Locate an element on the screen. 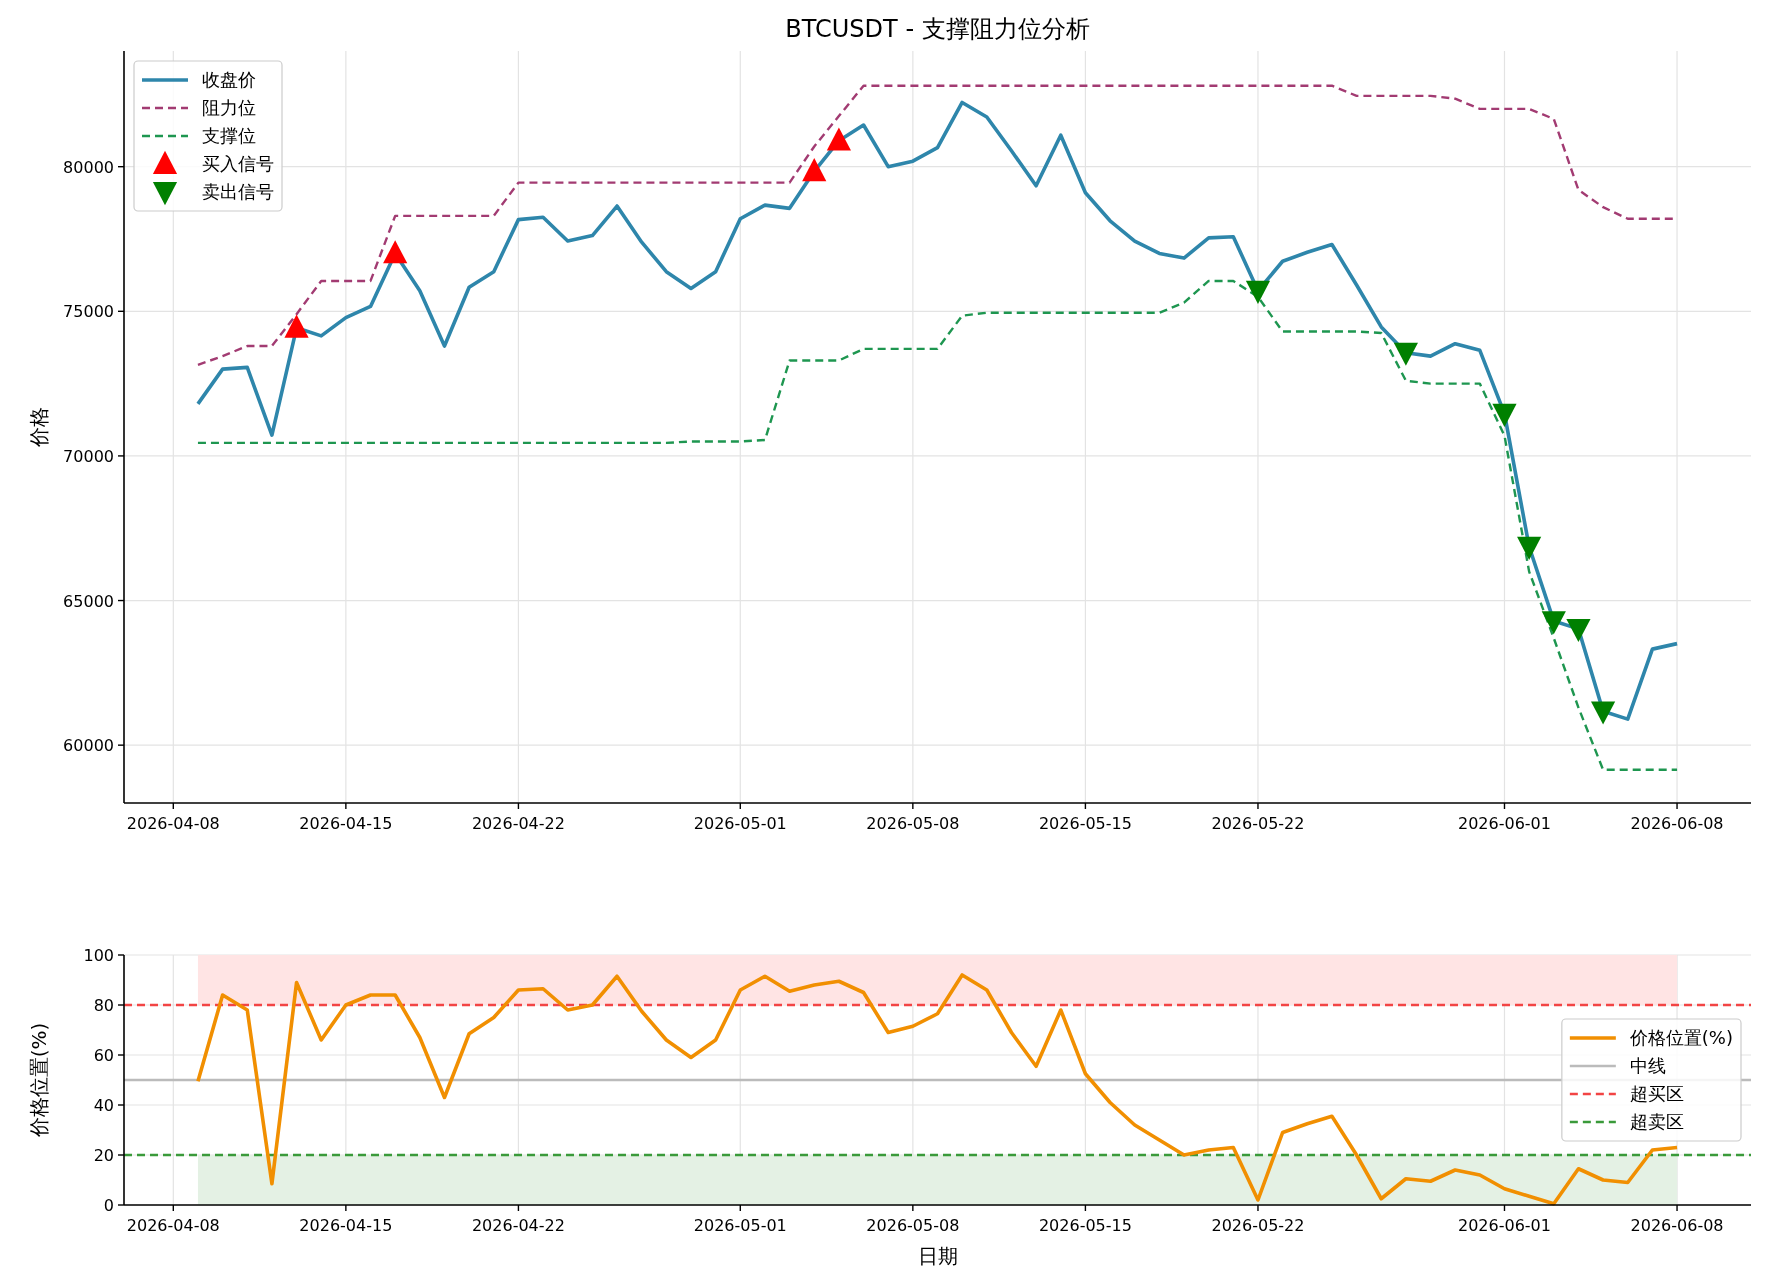  y-tick-label: 100 is located at coordinates (98, 955).